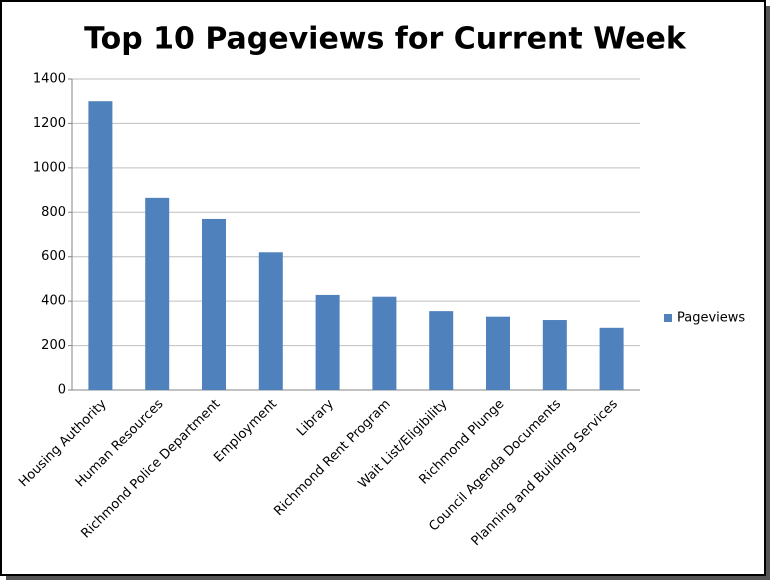 The height and width of the screenshot is (581, 771). What do you see at coordinates (62, 390) in the screenshot?
I see `y-tick-label: 0` at bounding box center [62, 390].